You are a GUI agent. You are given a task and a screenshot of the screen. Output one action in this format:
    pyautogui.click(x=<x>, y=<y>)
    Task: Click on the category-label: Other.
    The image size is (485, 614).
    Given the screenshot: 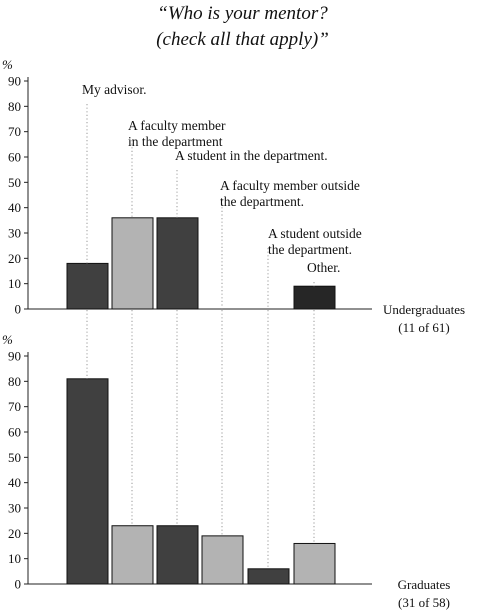 What is the action you would take?
    pyautogui.click(x=323, y=267)
    